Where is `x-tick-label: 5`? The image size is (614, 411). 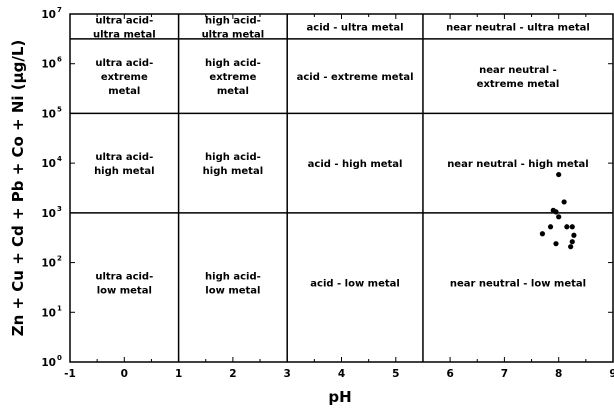 x-tick-label: 5 is located at coordinates (395, 374).